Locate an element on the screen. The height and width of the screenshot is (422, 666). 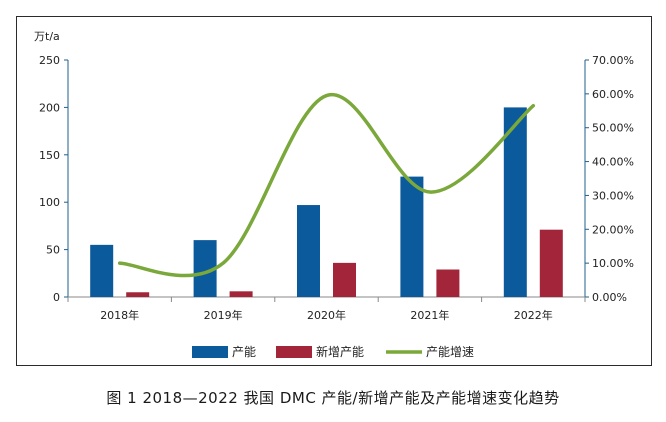
x-tick-label: 2019年 is located at coordinates (223, 315).